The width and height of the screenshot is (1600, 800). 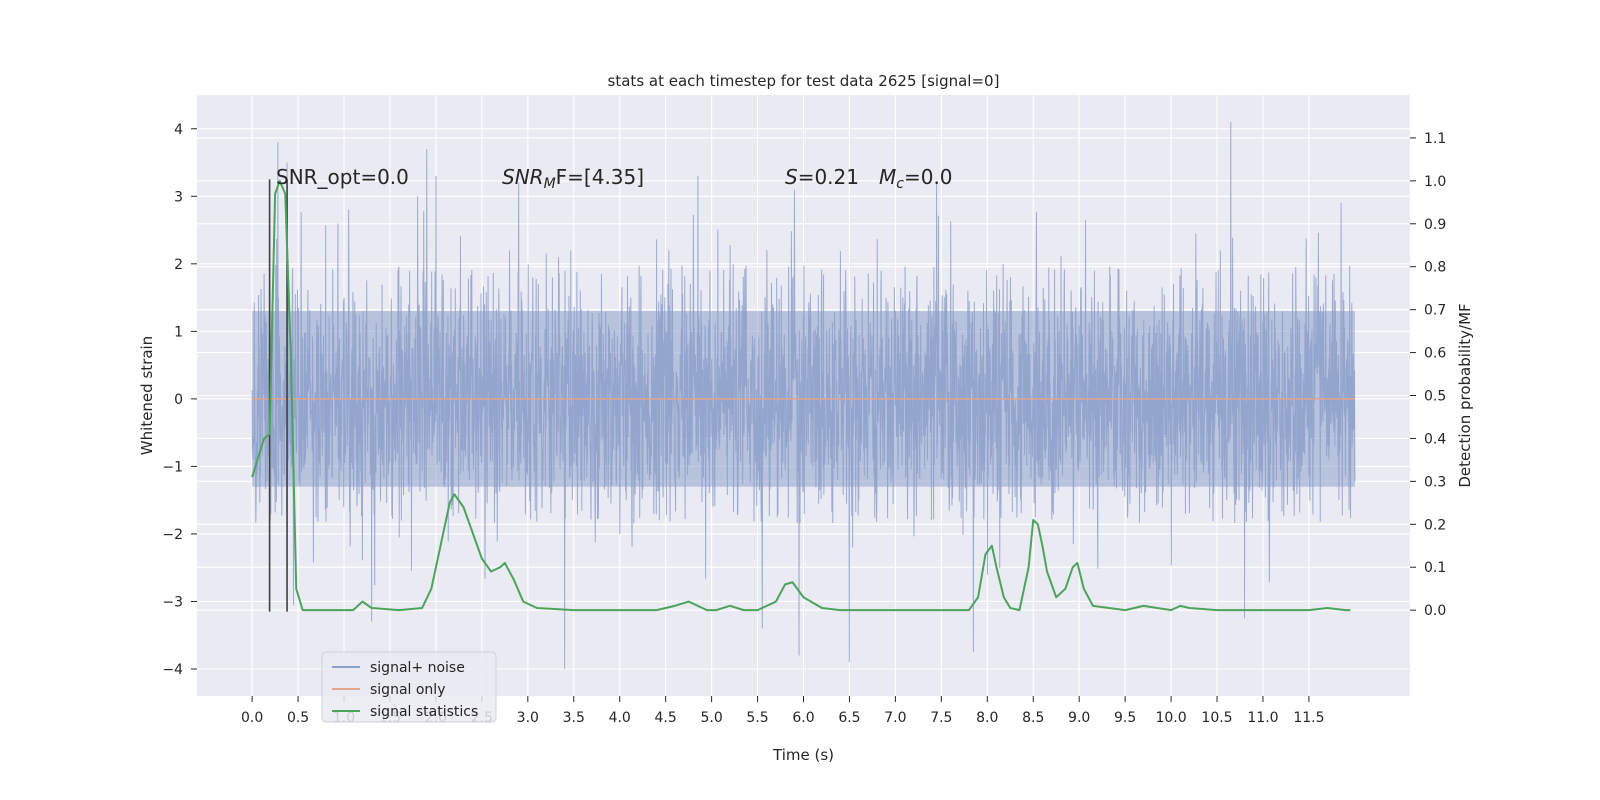 I want to click on x-tick-label-20: 10.0, so click(x=1170, y=718).